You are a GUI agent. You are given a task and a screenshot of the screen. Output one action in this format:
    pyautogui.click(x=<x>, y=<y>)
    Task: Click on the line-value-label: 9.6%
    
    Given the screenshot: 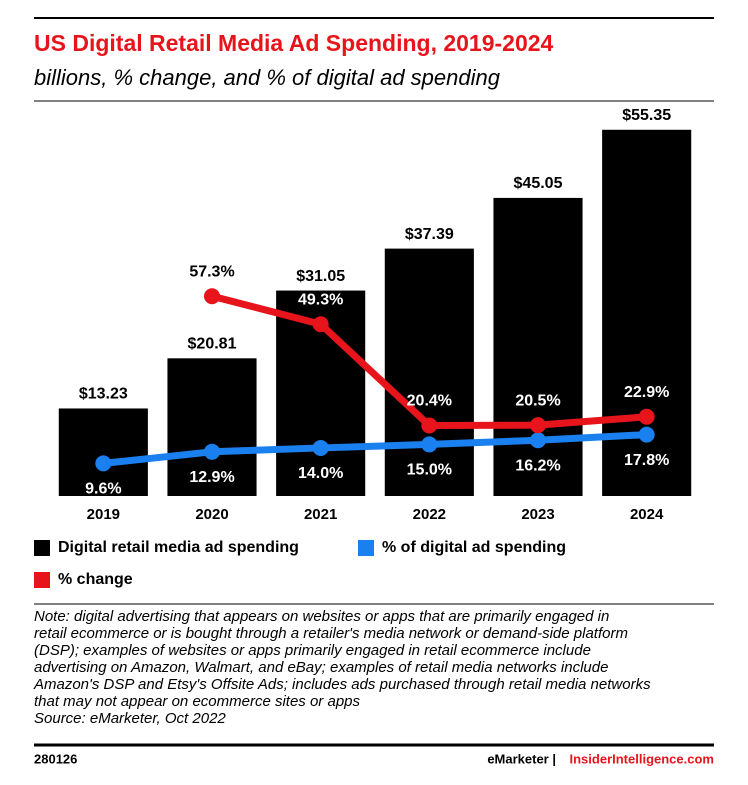 What is the action you would take?
    pyautogui.click(x=103, y=489)
    